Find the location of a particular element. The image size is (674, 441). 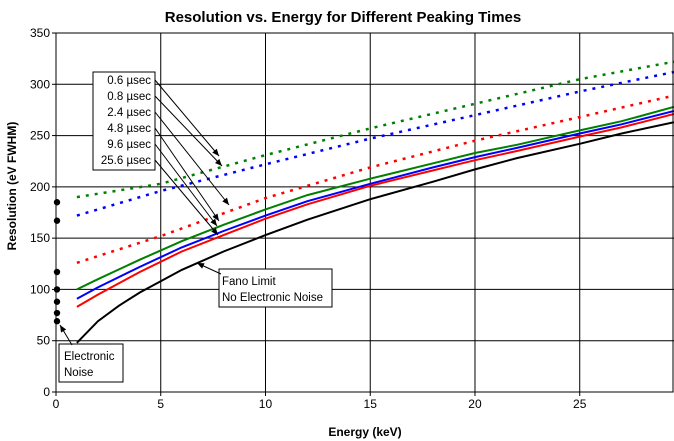

peaking-time-label: 4.8 µsec is located at coordinates (129, 129).